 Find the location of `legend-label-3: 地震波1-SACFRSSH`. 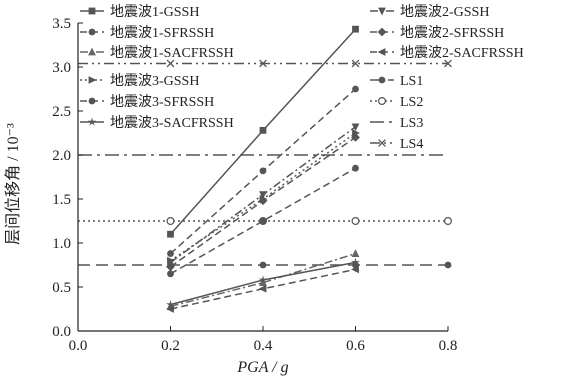

legend-label-3: 地震波1-SACFRSSH is located at coordinates (172, 53).